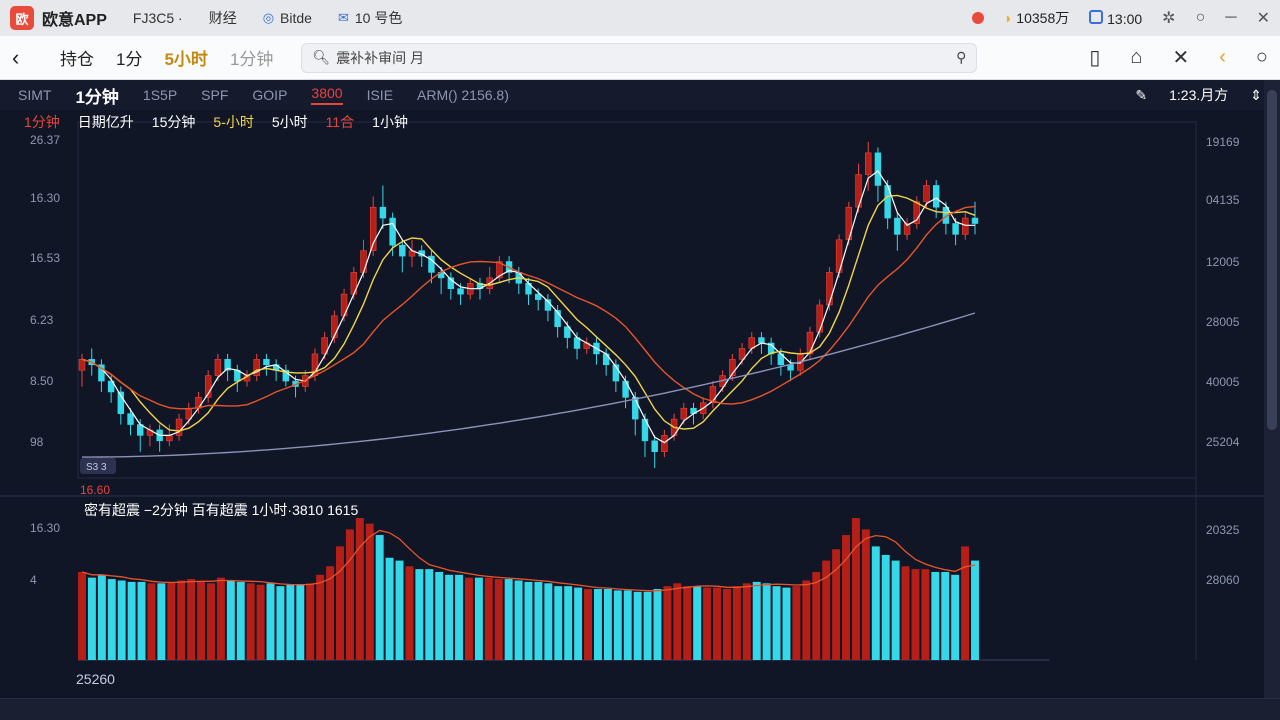  What do you see at coordinates (327, 95) in the screenshot?
I see `chart-tab-5: 3800` at bounding box center [327, 95].